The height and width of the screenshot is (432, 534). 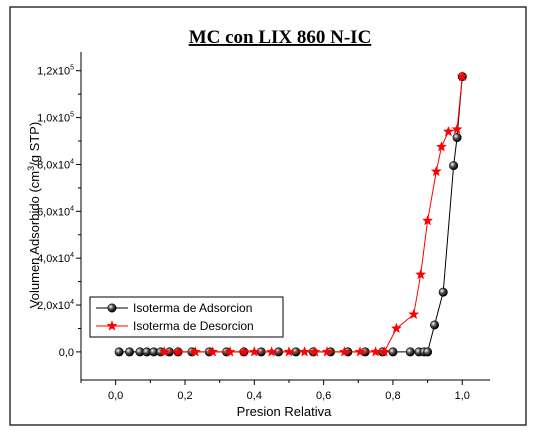 I want to click on legend-entry: Isoterma de Adsorcion, so click(x=174, y=308).